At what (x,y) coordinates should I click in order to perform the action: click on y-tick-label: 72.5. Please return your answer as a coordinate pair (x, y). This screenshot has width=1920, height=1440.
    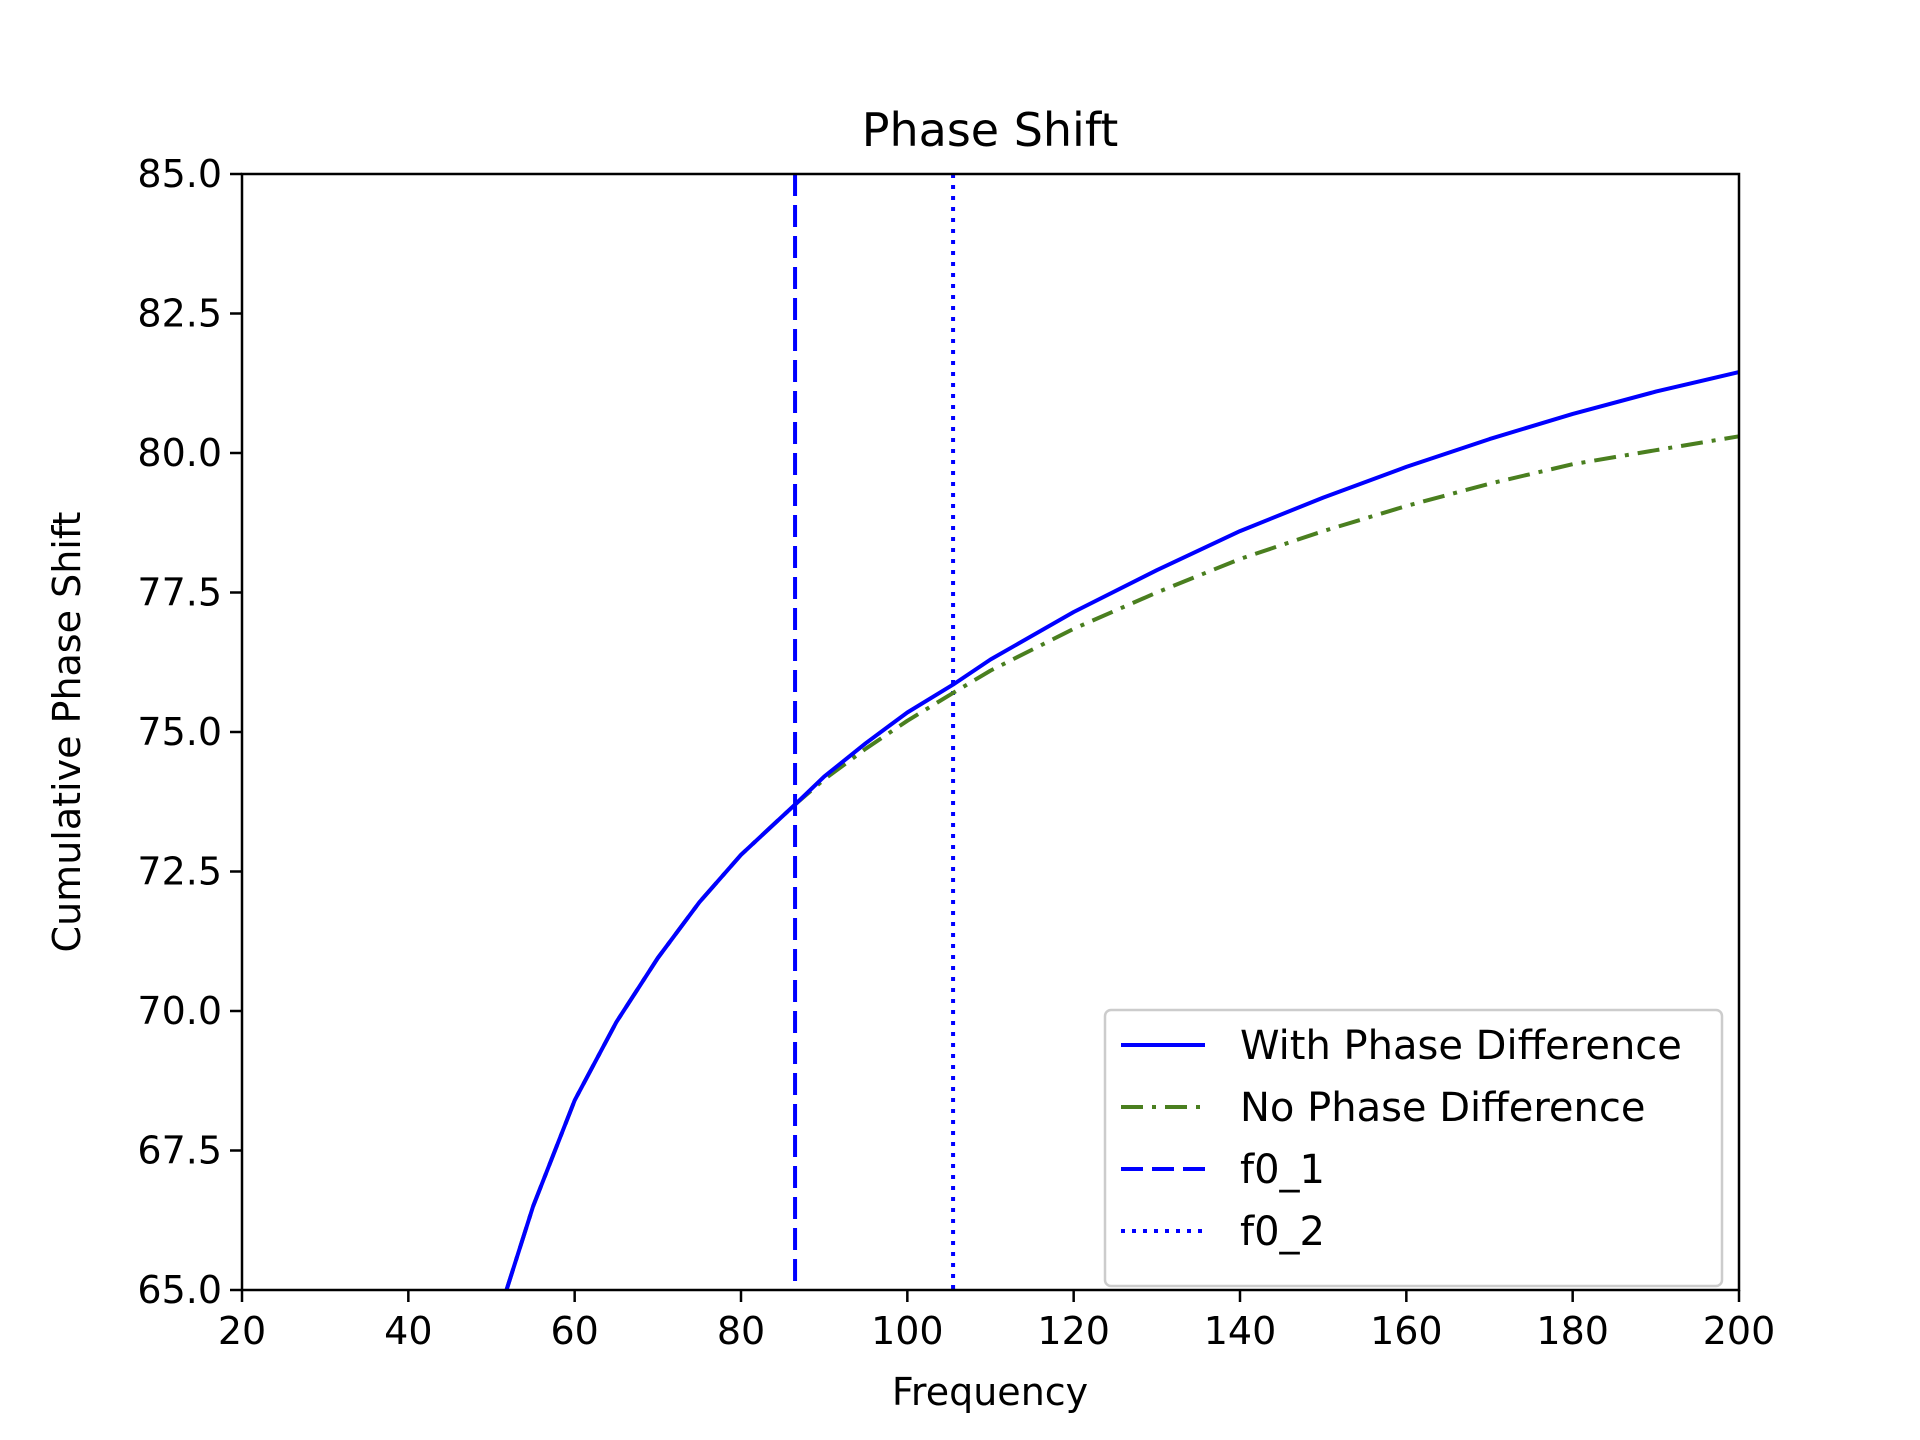
    Looking at the image, I should click on (179, 872).